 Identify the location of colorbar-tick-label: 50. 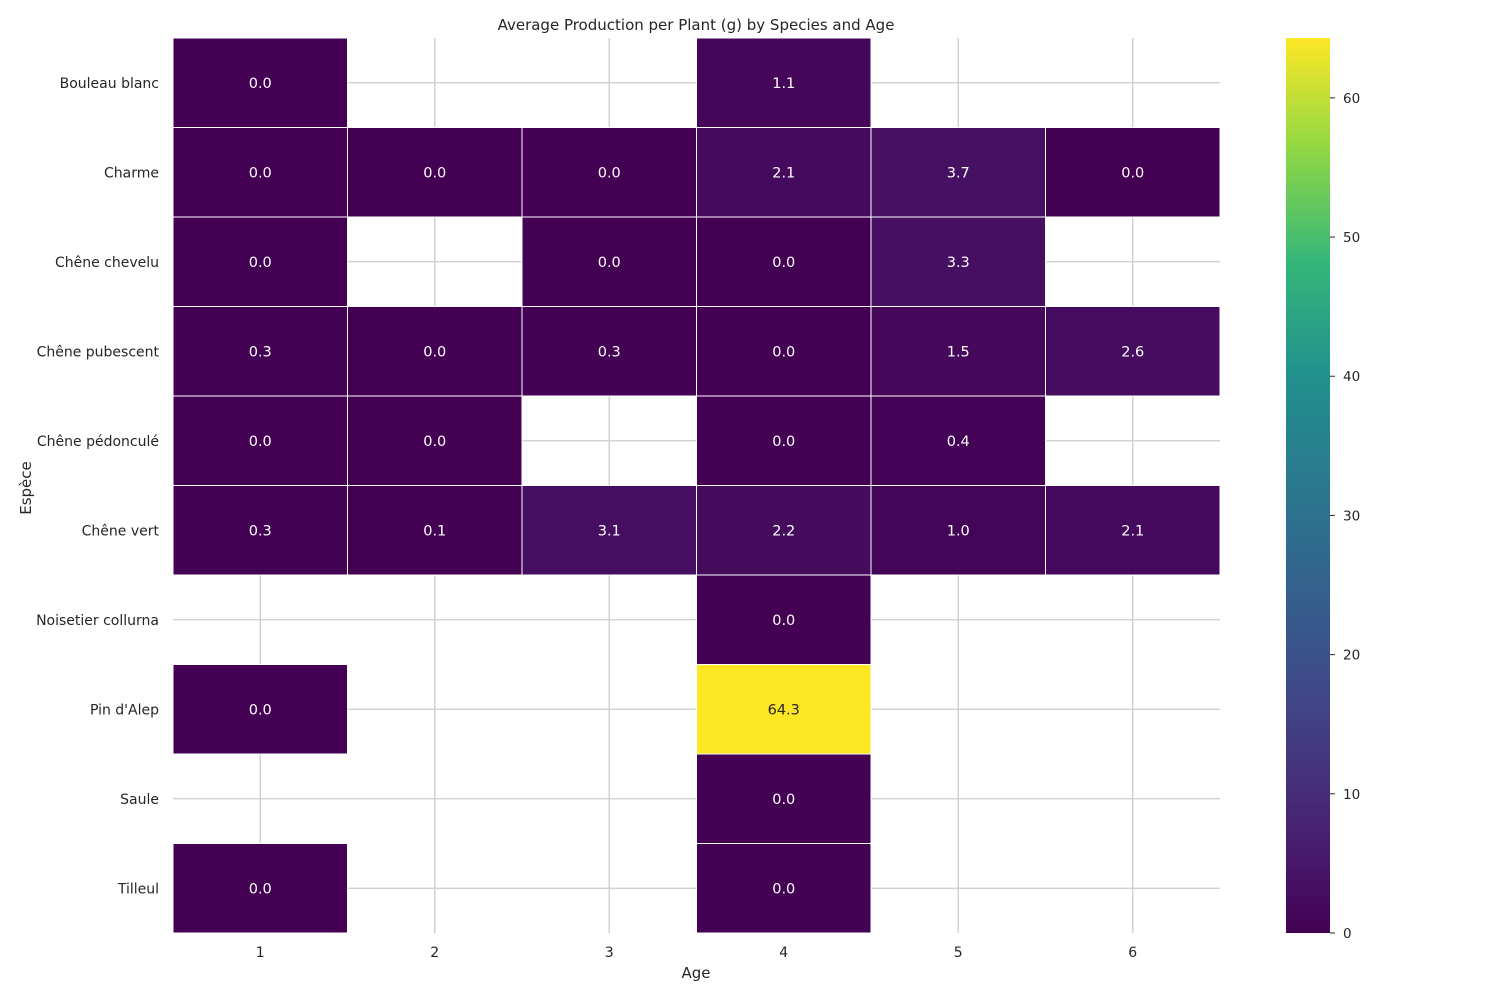
(1351, 238).